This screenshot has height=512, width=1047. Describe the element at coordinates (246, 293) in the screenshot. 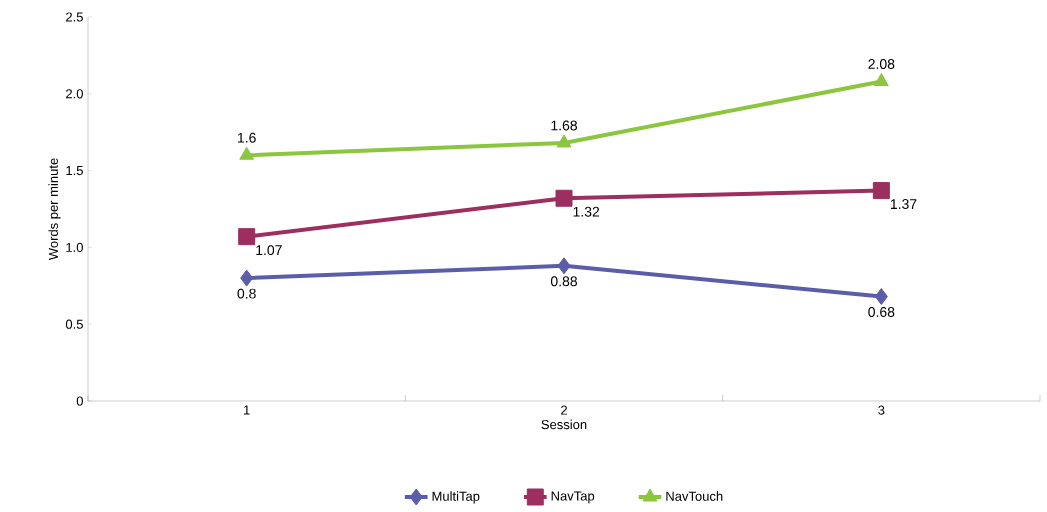

I see `data-label: 0.8` at that location.